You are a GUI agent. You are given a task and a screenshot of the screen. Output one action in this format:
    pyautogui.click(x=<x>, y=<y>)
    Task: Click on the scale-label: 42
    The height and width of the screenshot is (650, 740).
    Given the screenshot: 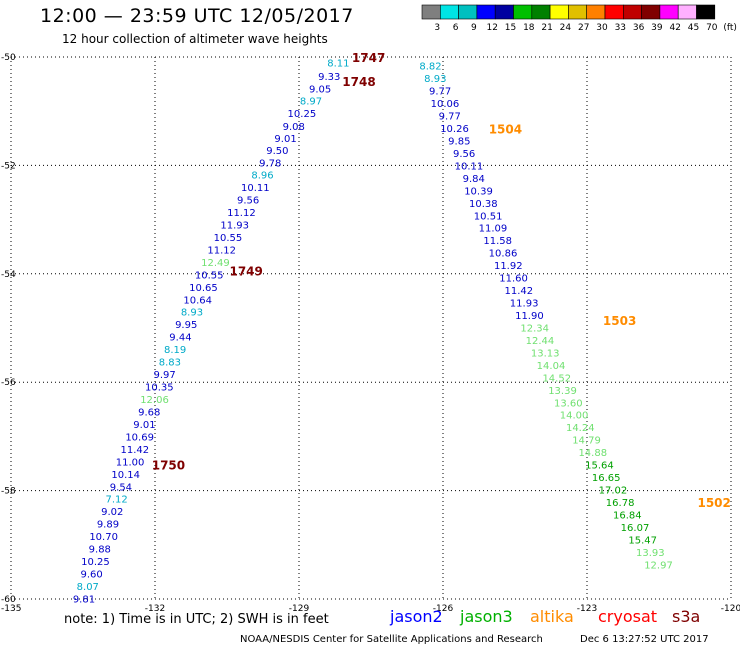 What is the action you would take?
    pyautogui.click(x=674, y=28)
    